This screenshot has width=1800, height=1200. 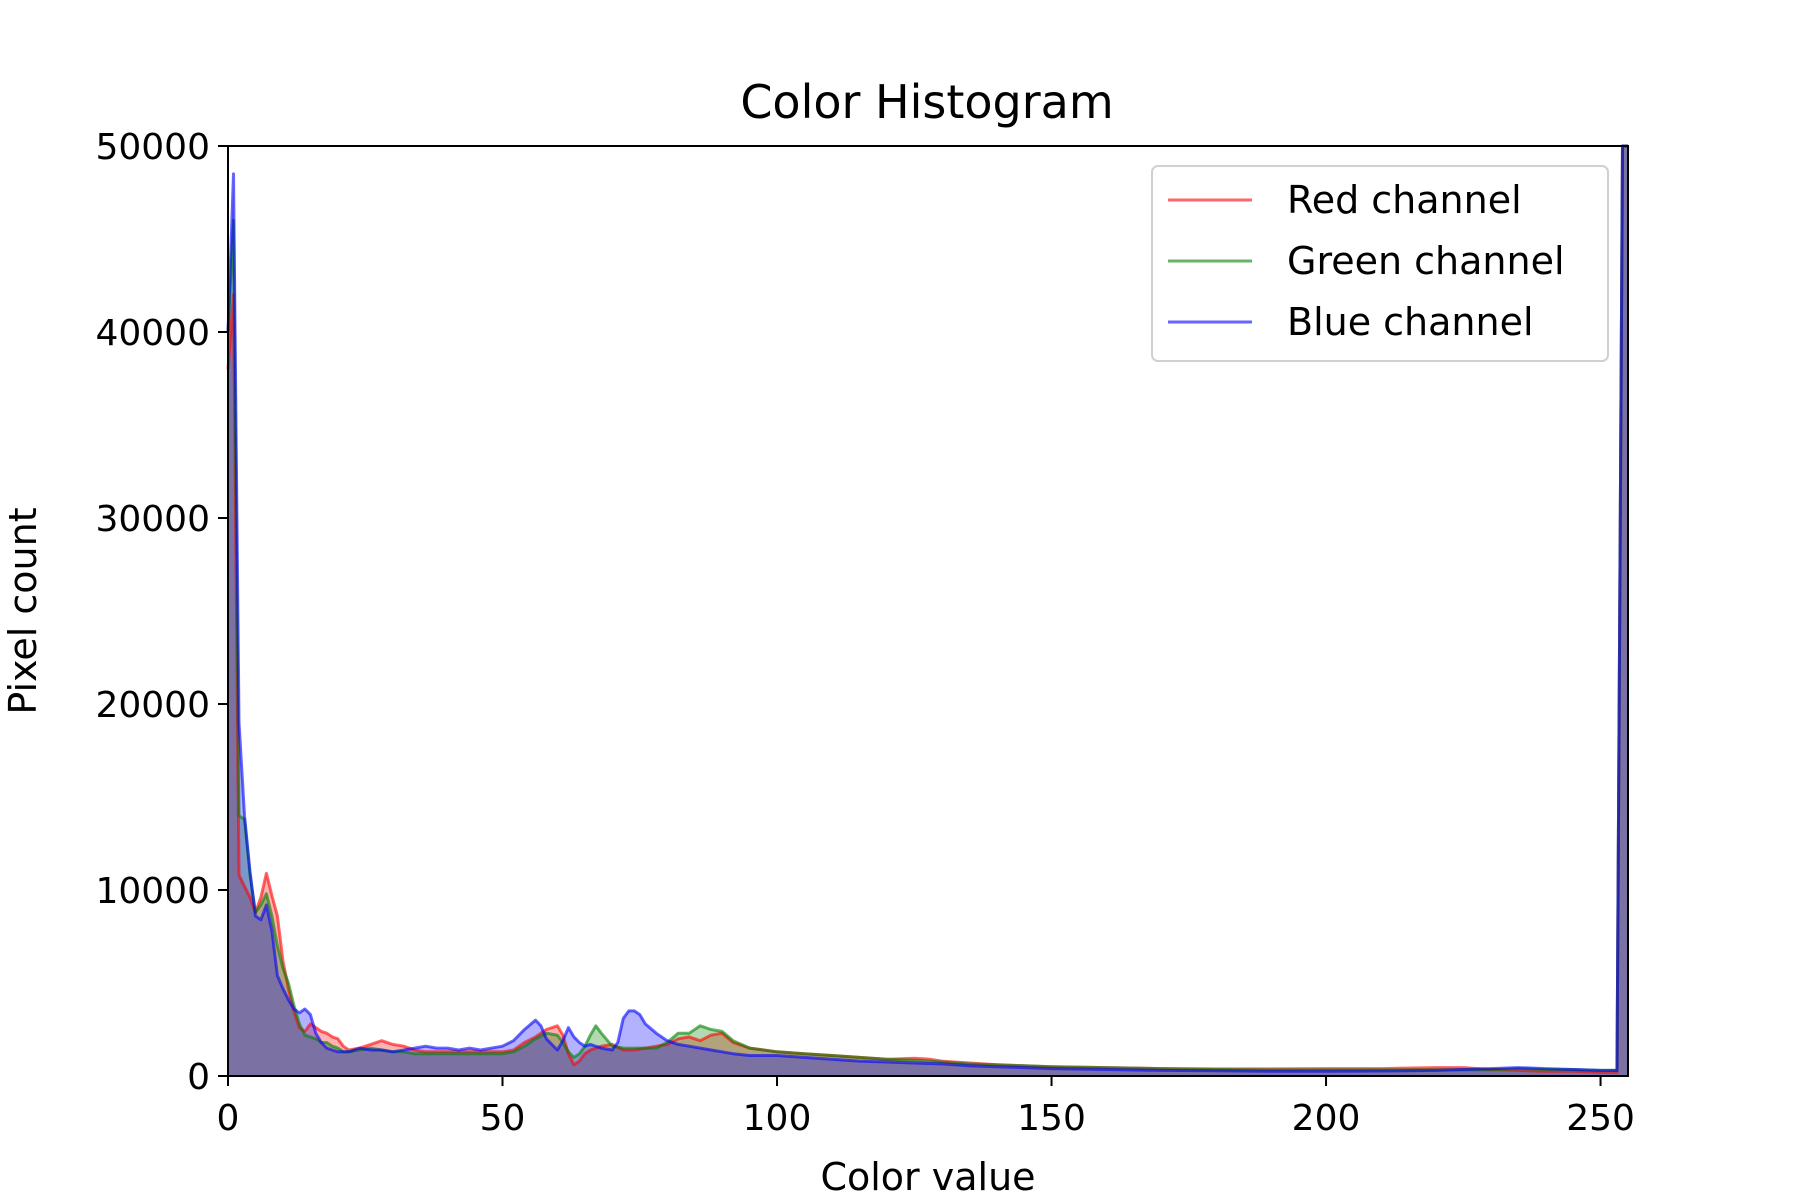 What do you see at coordinates (1600, 1118) in the screenshot?
I see `x-tick-label: 250` at bounding box center [1600, 1118].